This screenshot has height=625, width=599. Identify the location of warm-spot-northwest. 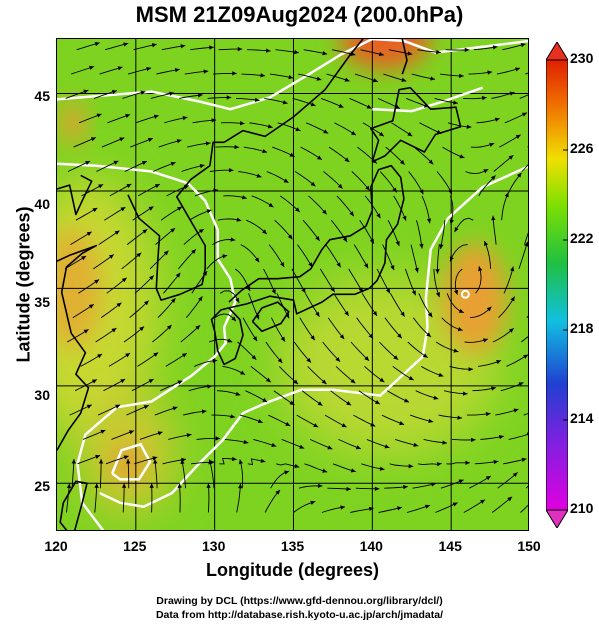
(72, 122).